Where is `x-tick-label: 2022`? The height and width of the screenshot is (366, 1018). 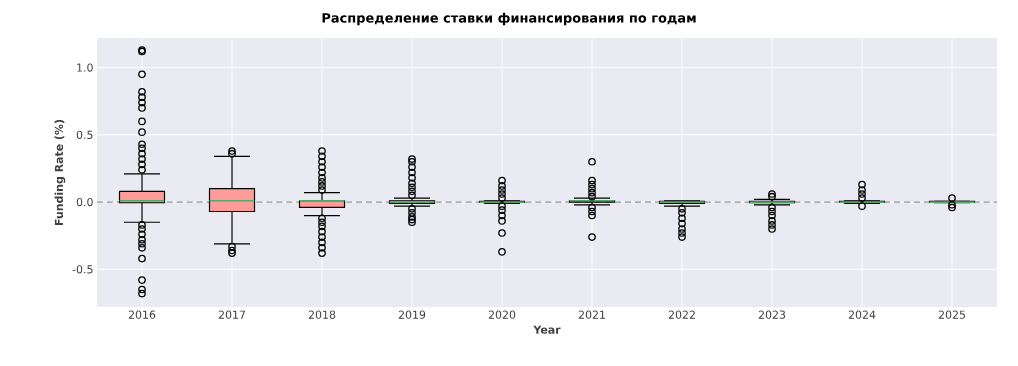
x-tick-label: 2022 is located at coordinates (681, 314).